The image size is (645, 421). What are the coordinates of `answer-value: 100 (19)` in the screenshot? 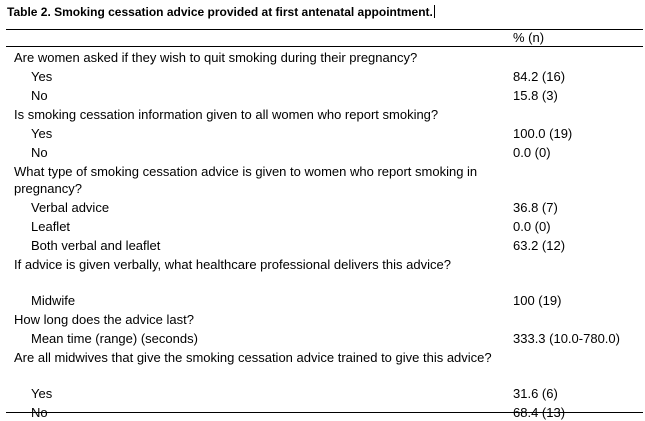 It's located at (537, 300).